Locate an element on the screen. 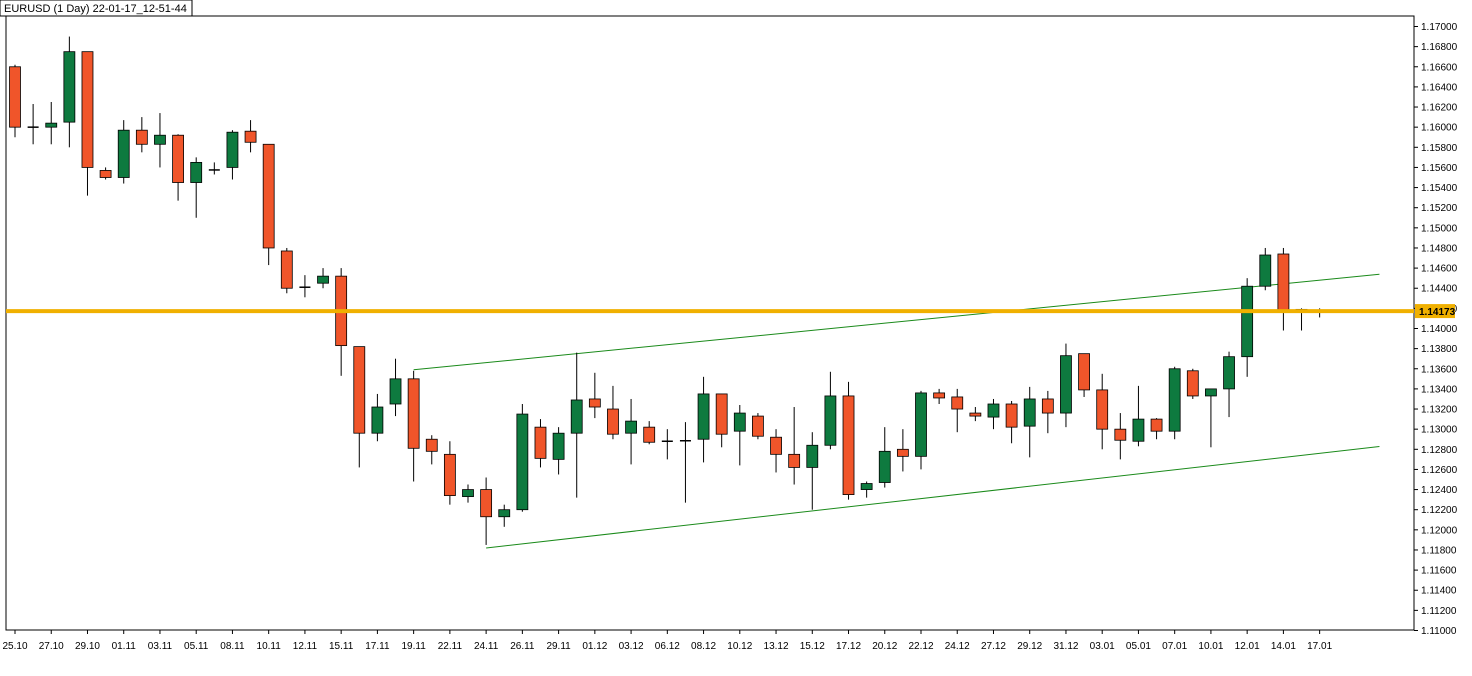 The width and height of the screenshot is (1472, 676). y-tick-label: 1.13400 is located at coordinates (1439, 389).